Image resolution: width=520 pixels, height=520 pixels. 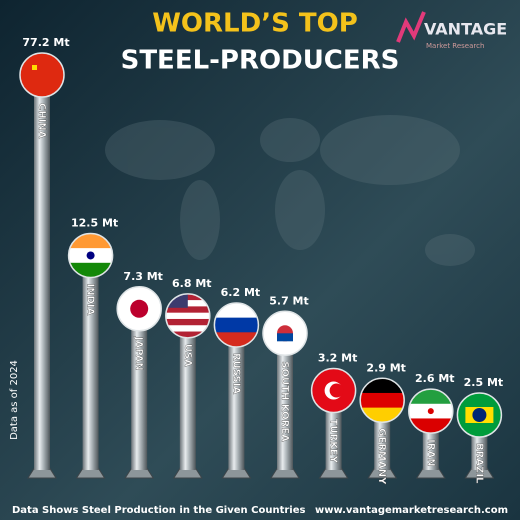 I want to click on flag-field, so click(x=42, y=75).